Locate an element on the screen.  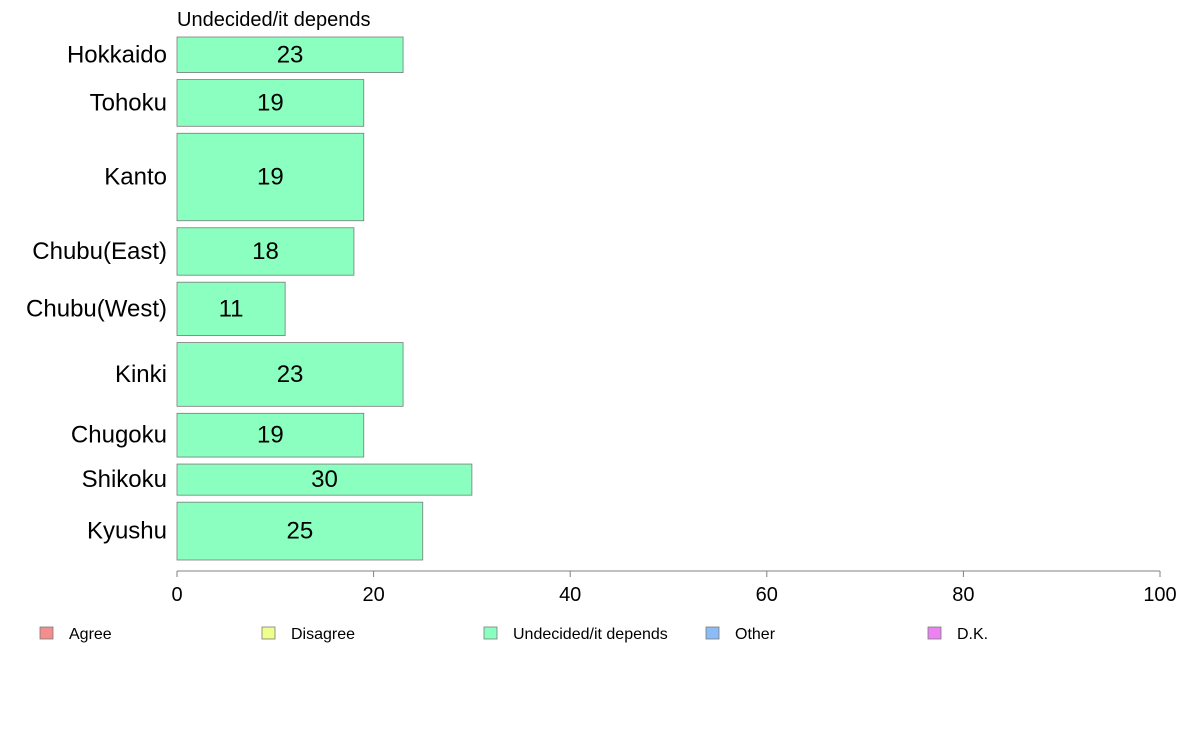
bar-chubu-west is located at coordinates (231, 308).